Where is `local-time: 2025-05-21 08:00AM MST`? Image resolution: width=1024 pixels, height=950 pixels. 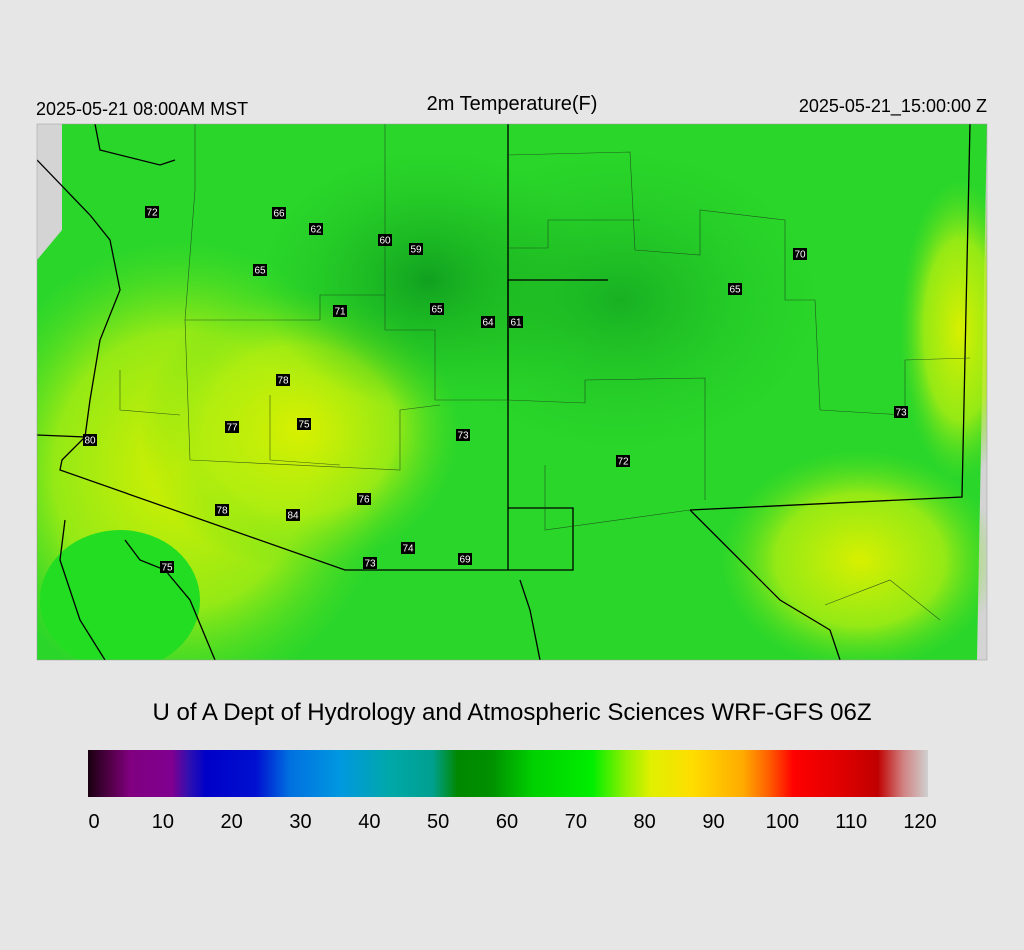 local-time: 2025-05-21 08:00AM MST is located at coordinates (142, 109).